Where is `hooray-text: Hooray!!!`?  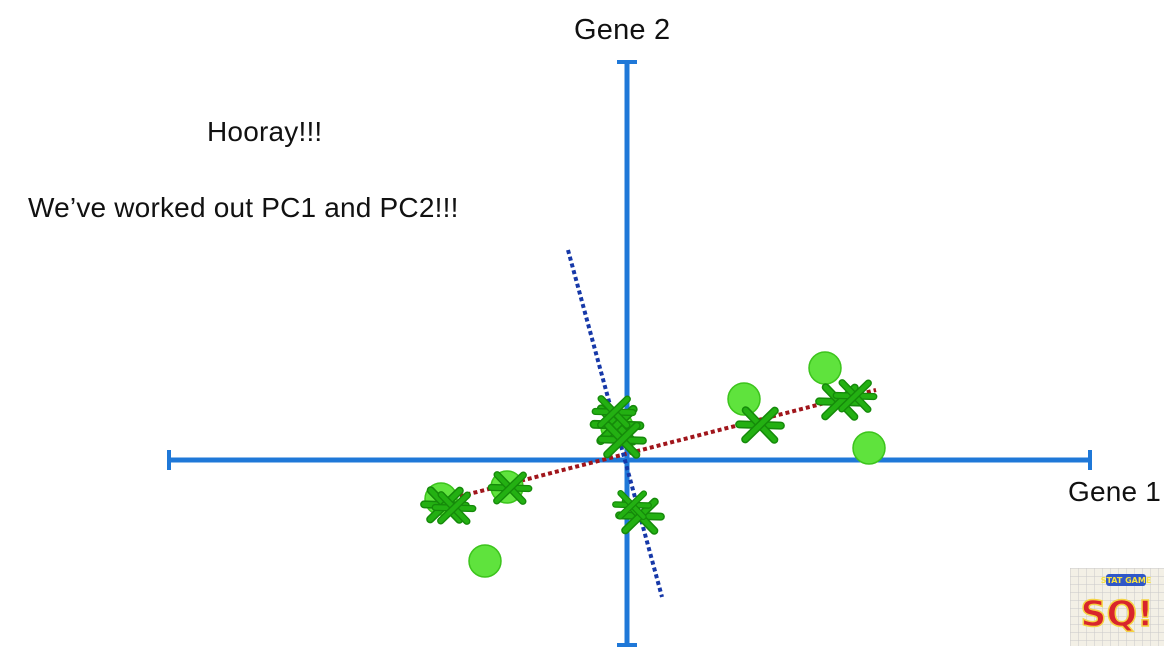
hooray-text: Hooray!!! is located at coordinates (265, 131).